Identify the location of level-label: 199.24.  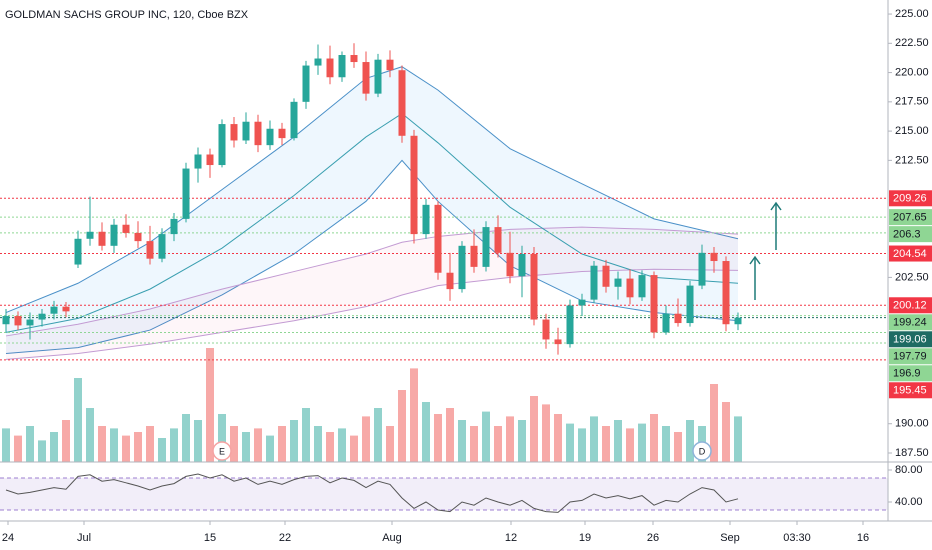
(910, 323).